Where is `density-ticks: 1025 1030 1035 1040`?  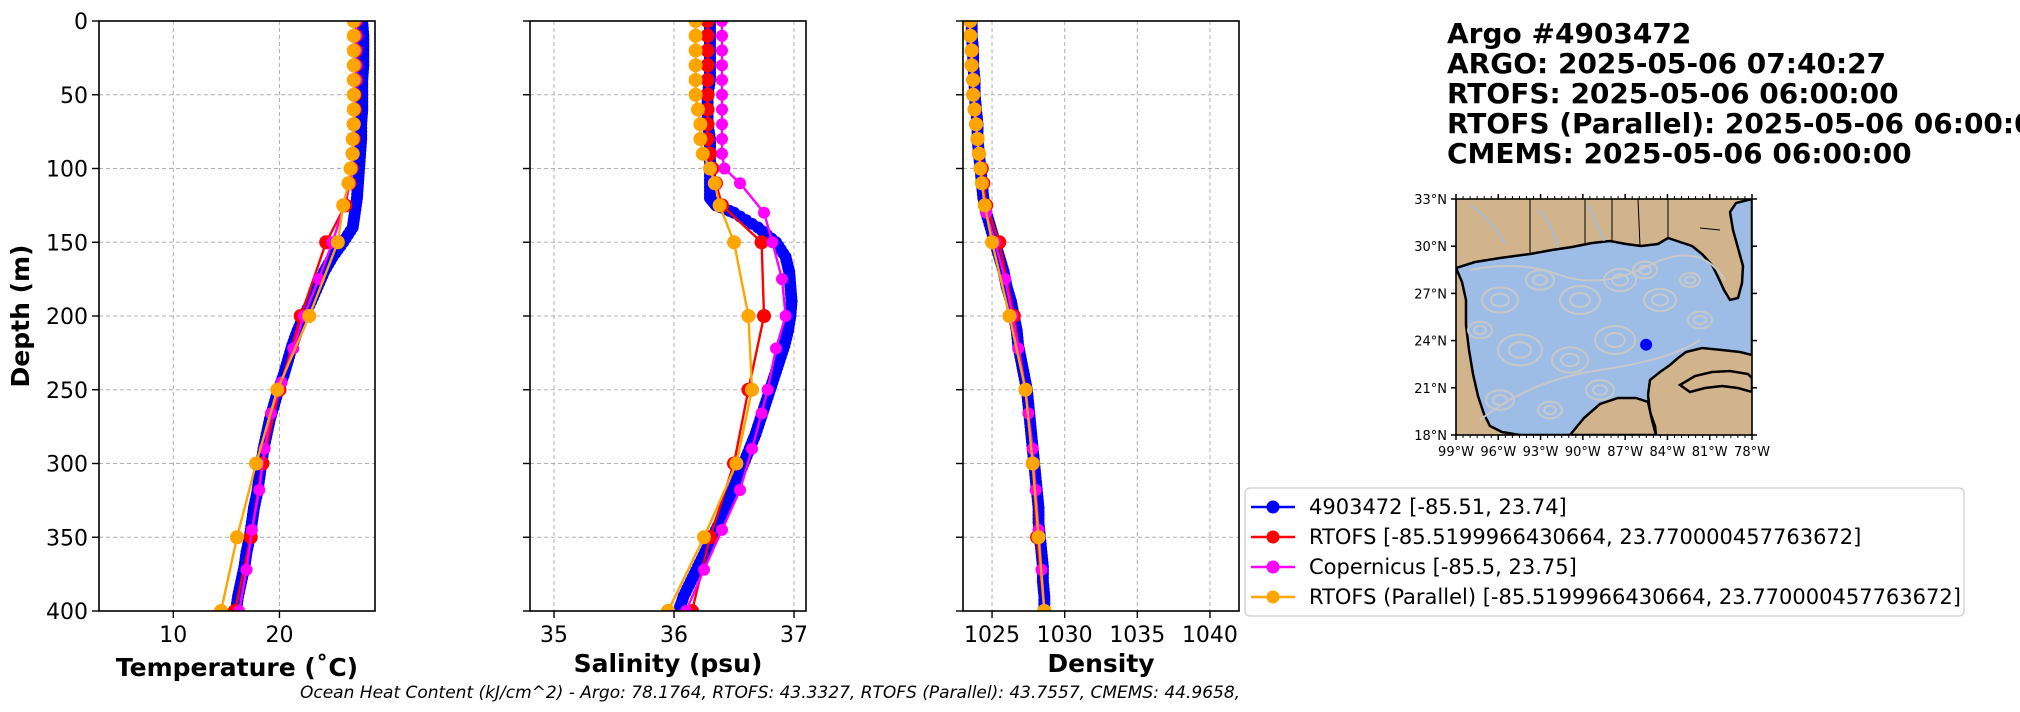 density-ticks: 1025 1030 1035 1040 is located at coordinates (1097, 334).